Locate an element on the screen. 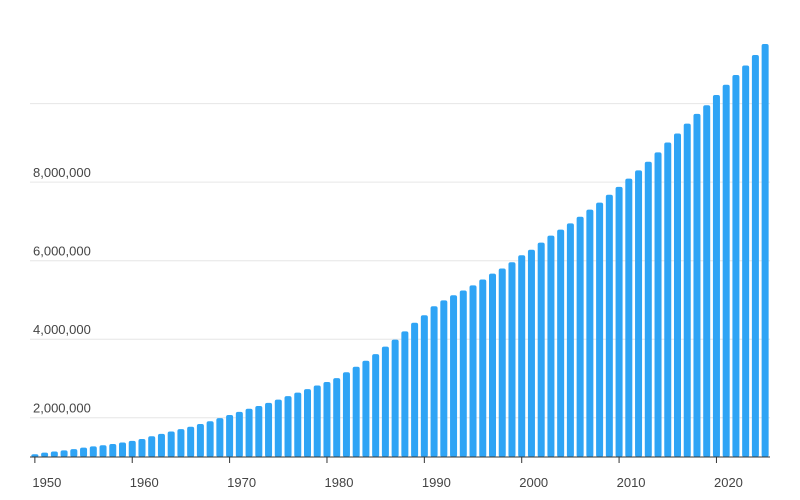 Image resolution: width=800 pixels, height=500 pixels. bar-1963 is located at coordinates (161, 445).